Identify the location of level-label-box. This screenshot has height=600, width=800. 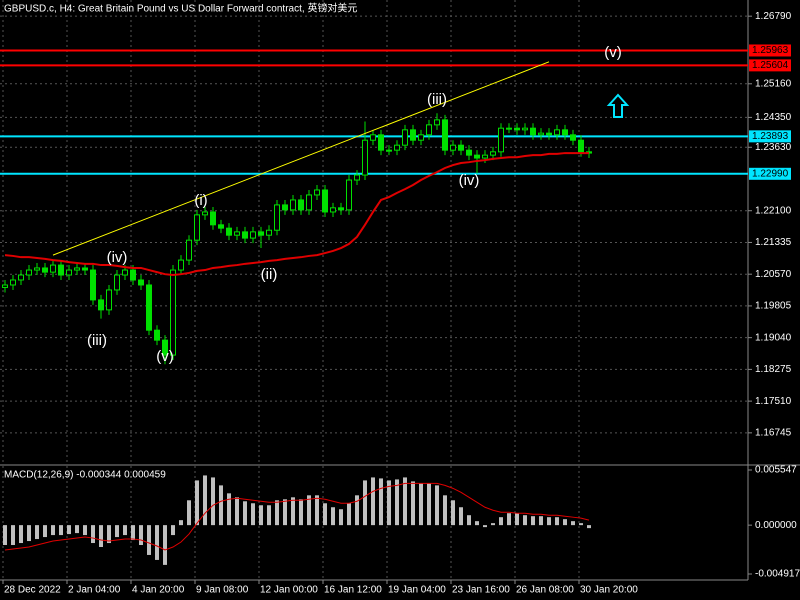
(770, 65).